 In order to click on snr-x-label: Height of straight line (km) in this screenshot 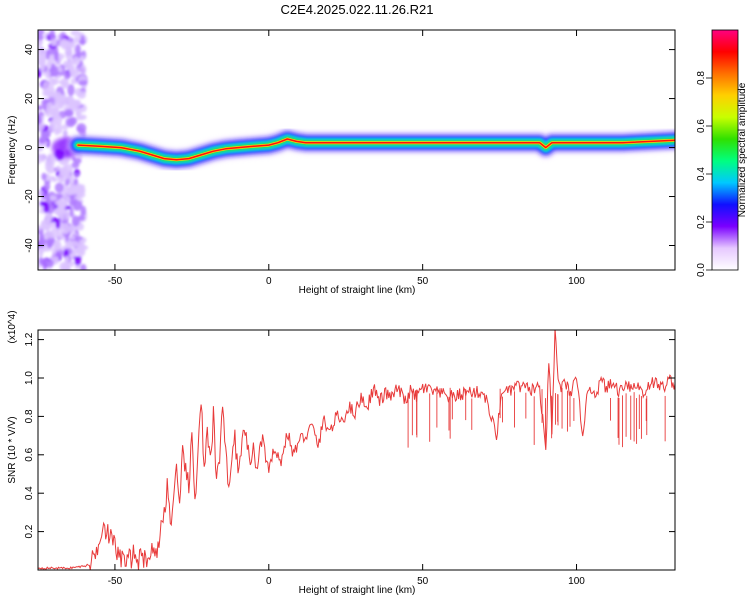, I will do `click(357, 590)`.